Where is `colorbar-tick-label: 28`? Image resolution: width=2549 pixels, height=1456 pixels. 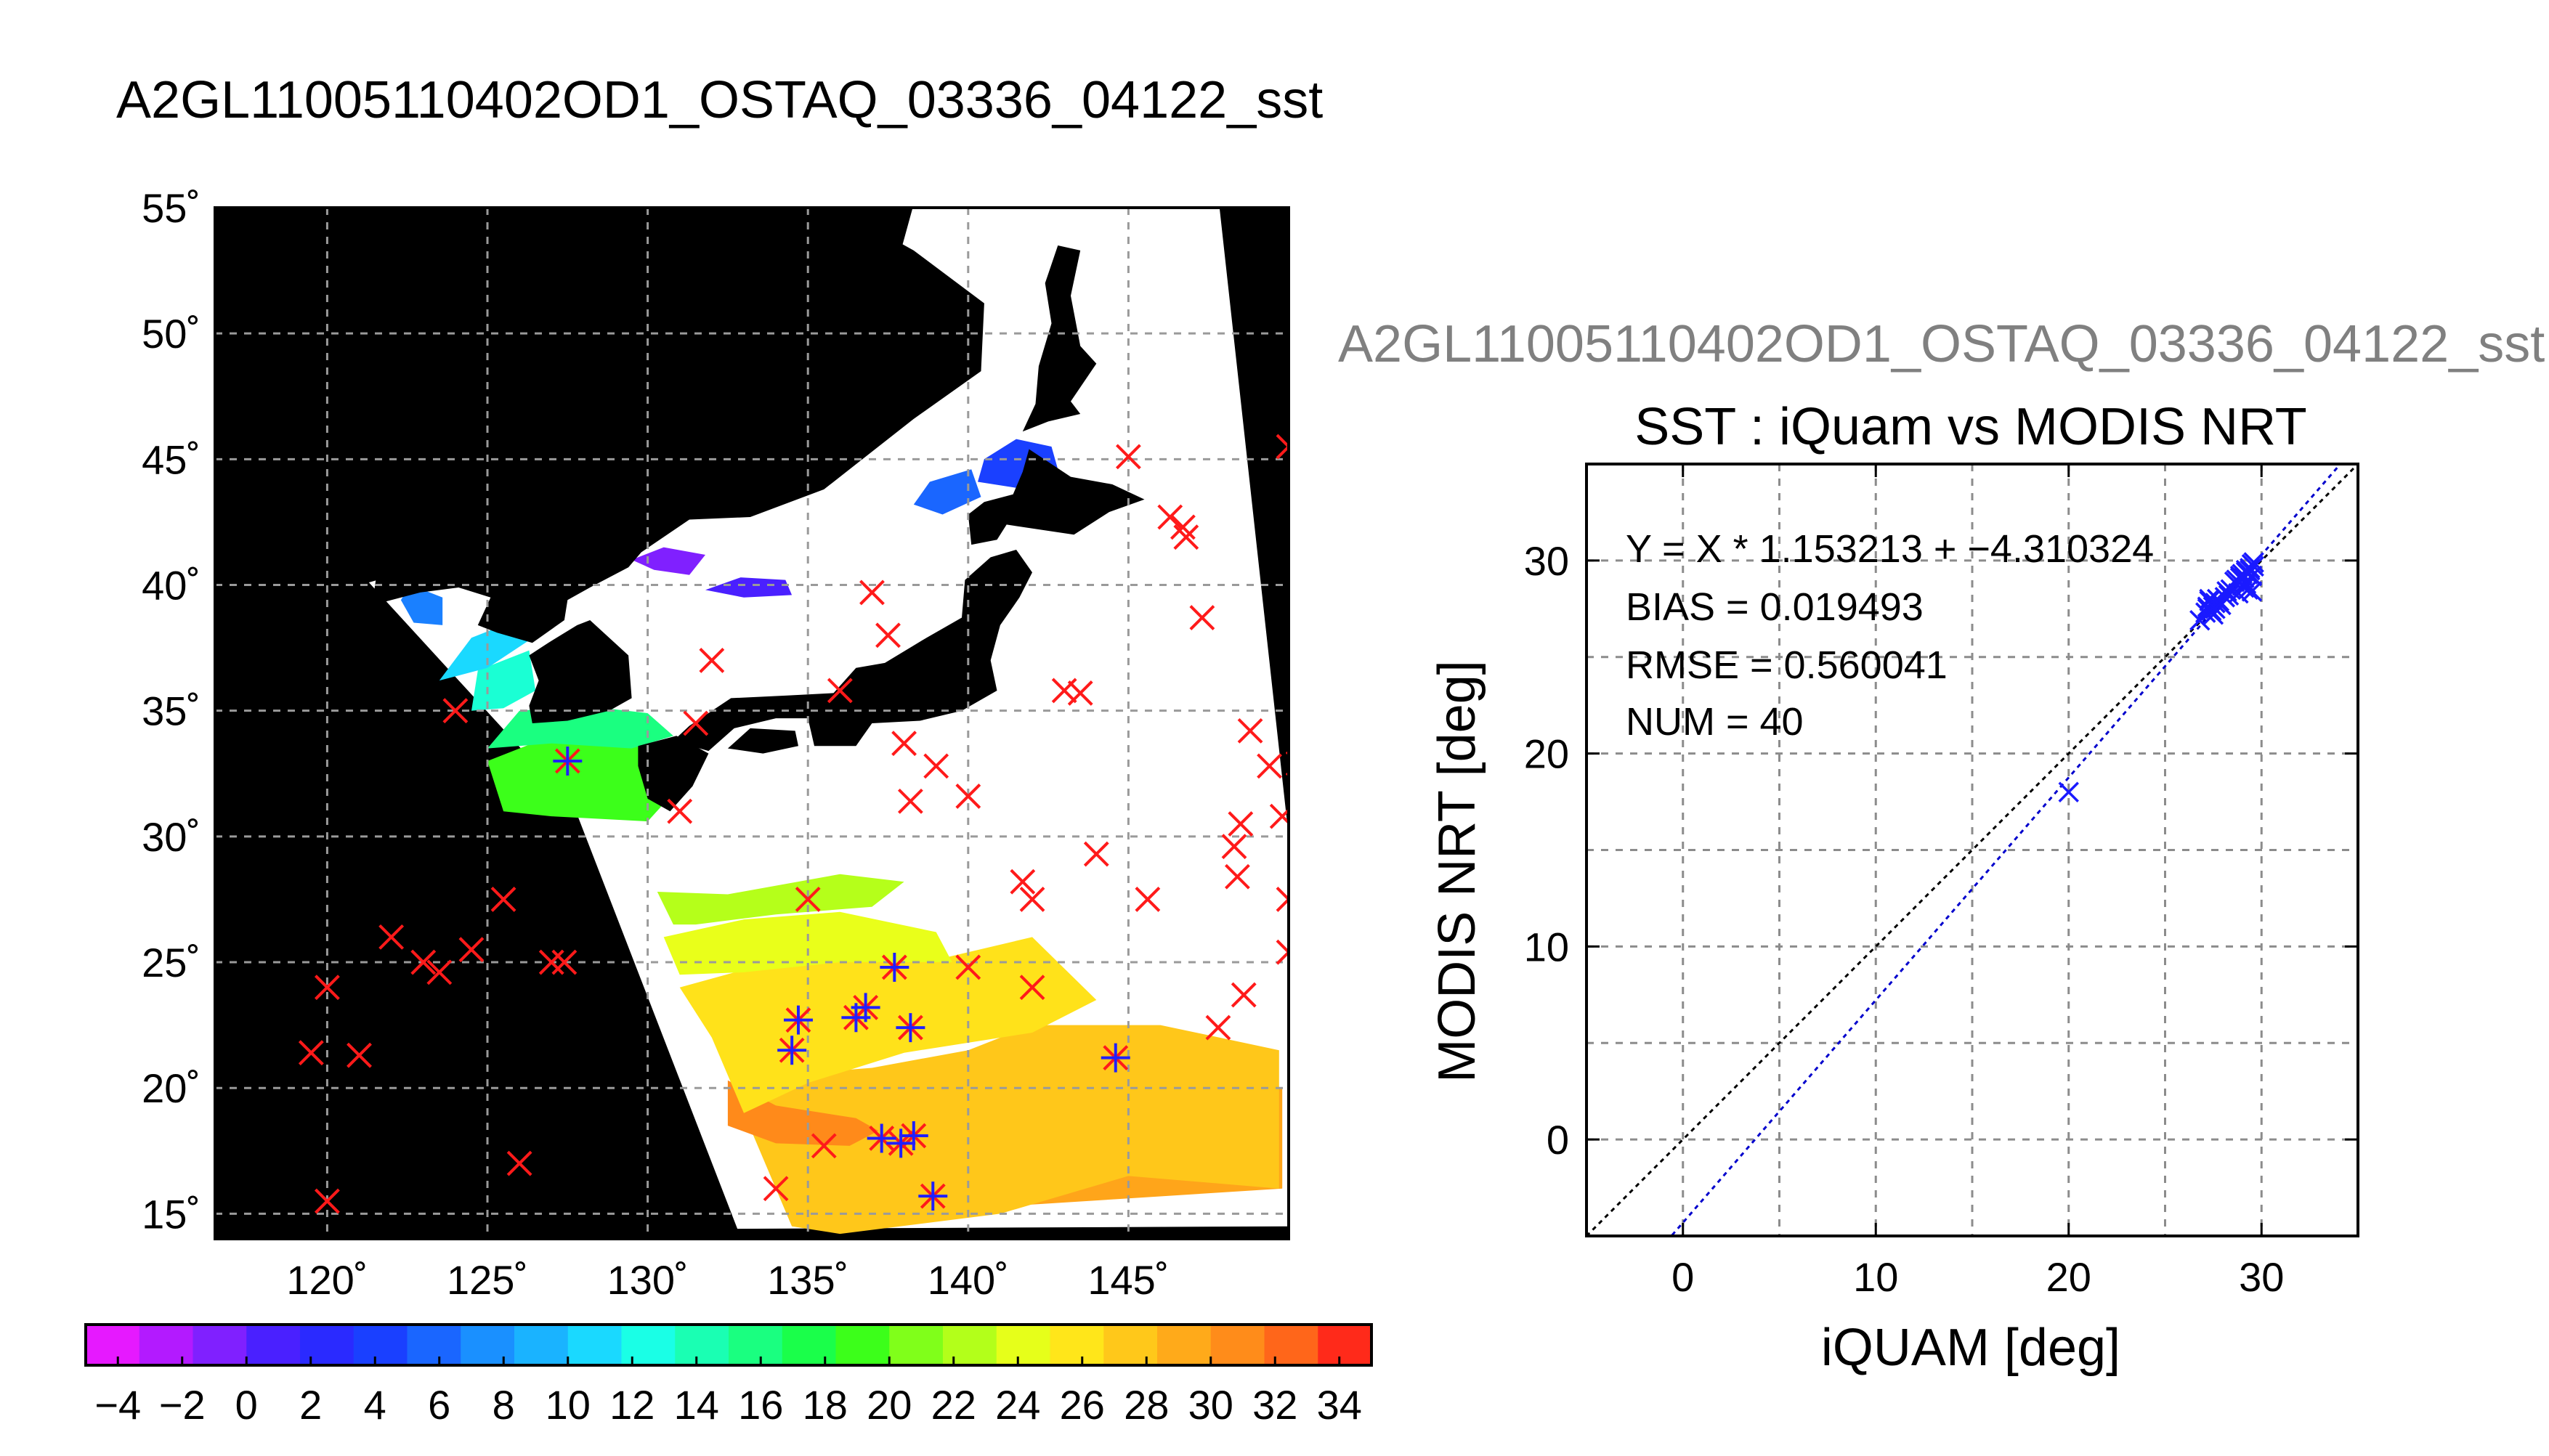 colorbar-tick-label: 28 is located at coordinates (1146, 1405).